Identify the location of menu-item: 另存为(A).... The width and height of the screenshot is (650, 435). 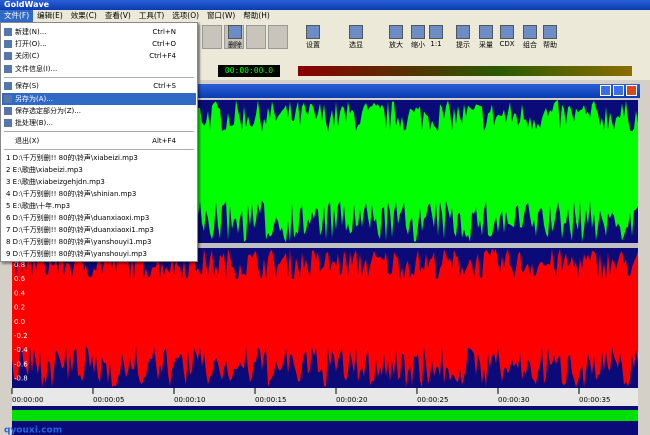
(99, 98).